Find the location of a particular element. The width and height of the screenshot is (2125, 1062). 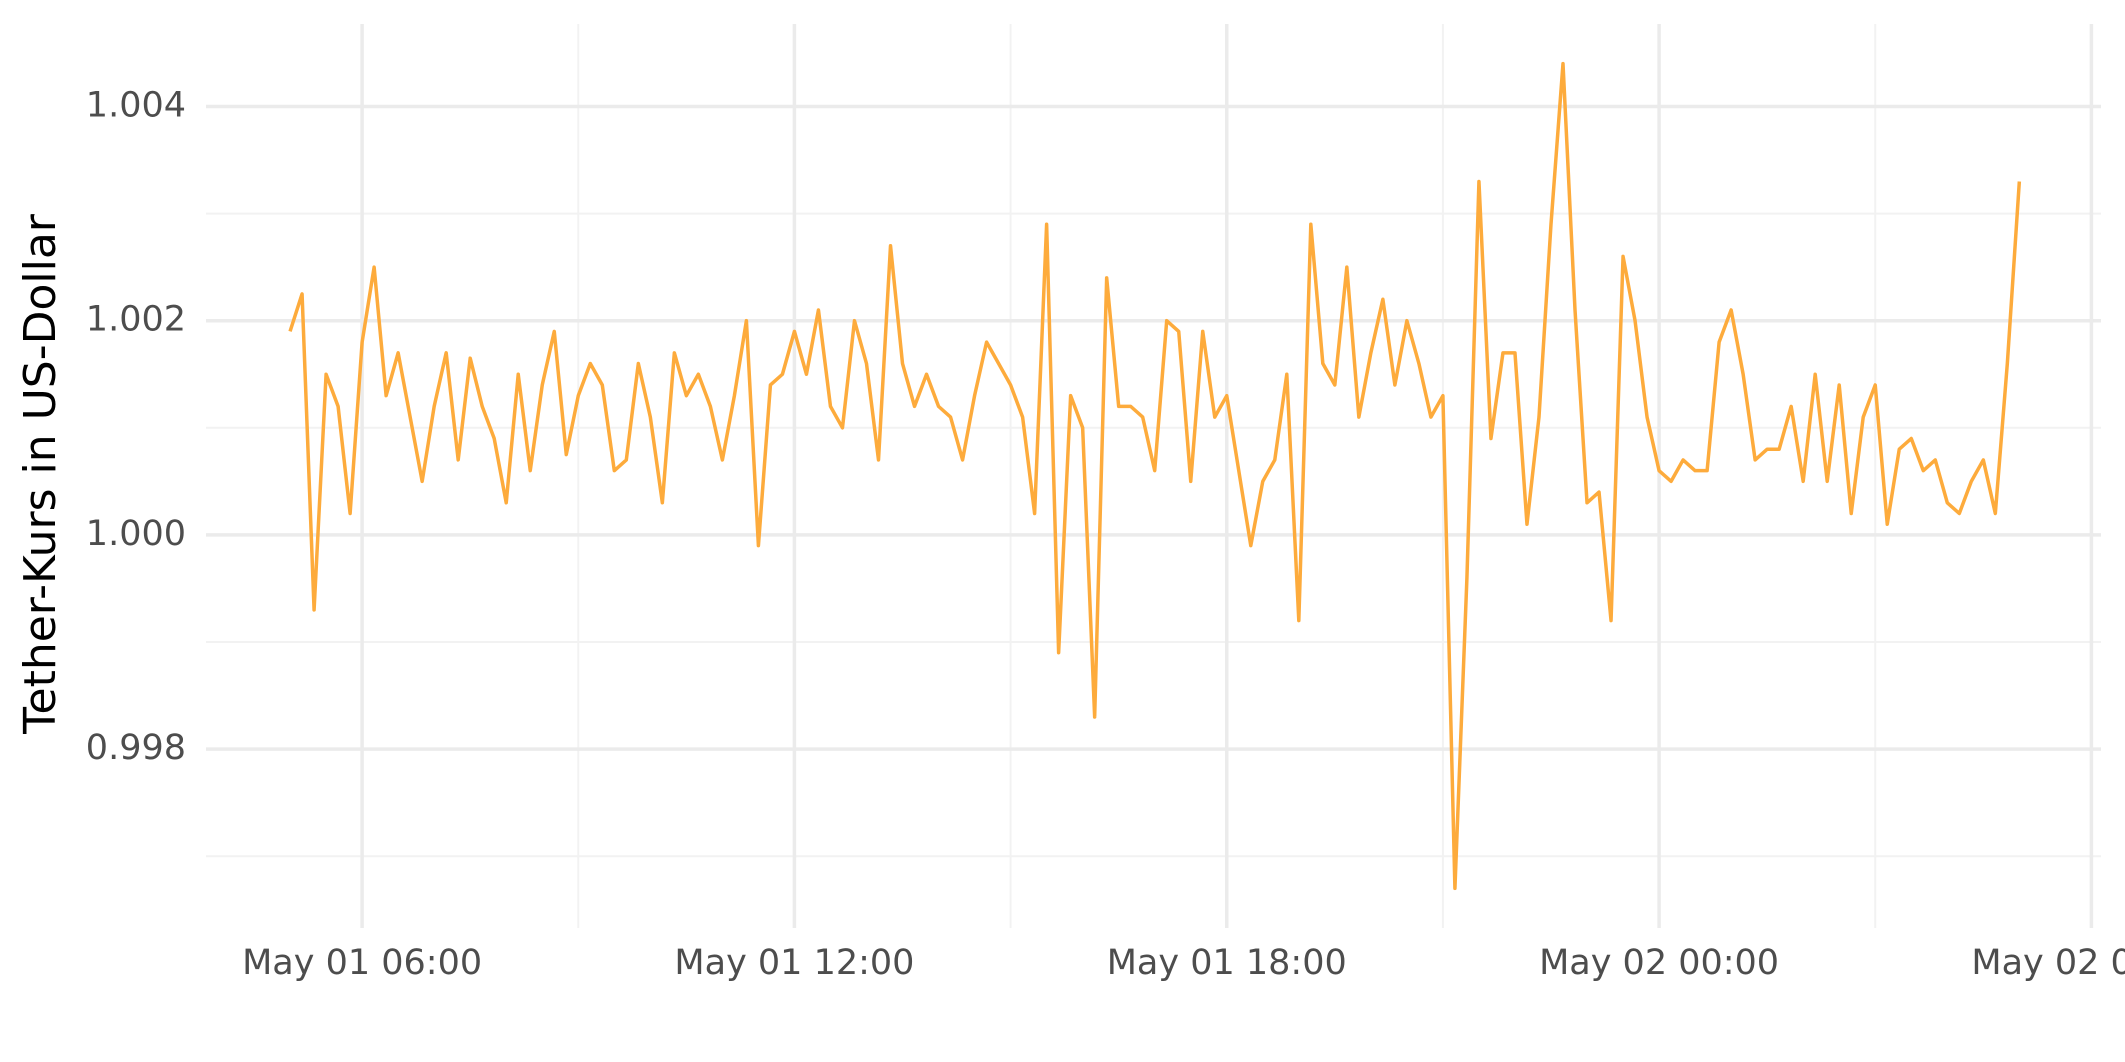

x-tick-label: May 01 12:00 is located at coordinates (794, 963).